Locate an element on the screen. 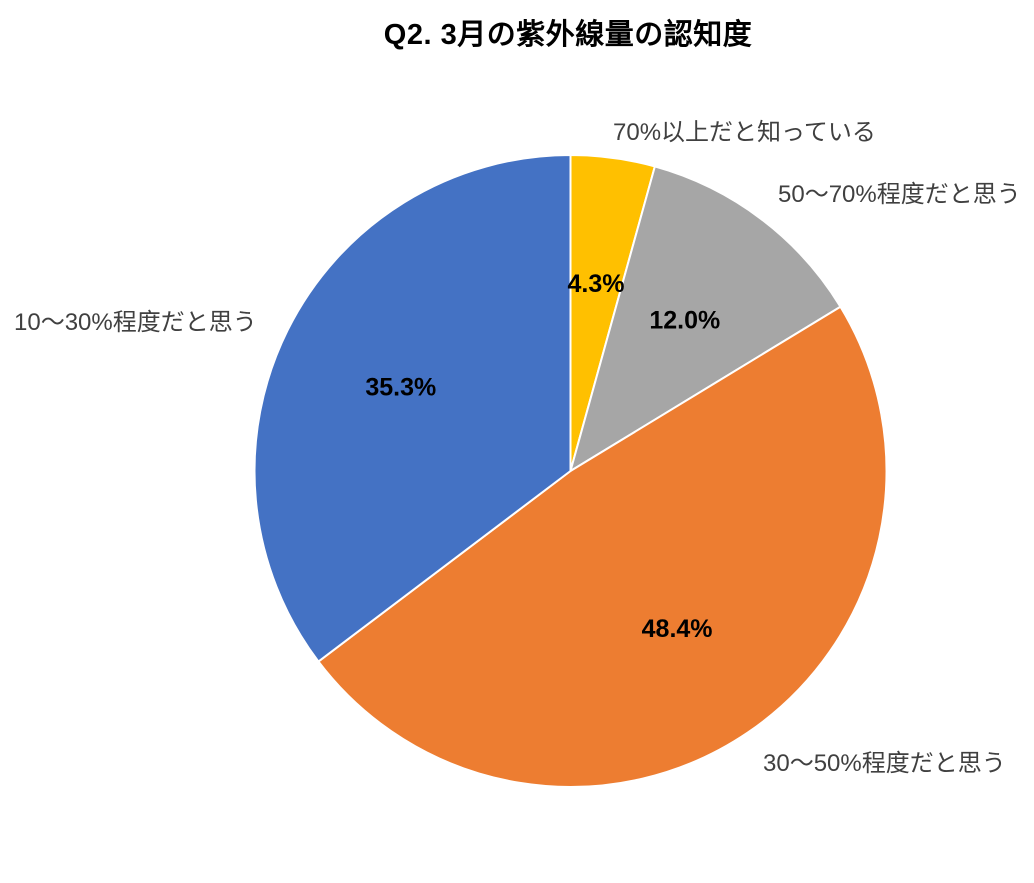  pie-value-labels-group: 4.3% 12.0% 48.4% 35.3% is located at coordinates (542, 456).